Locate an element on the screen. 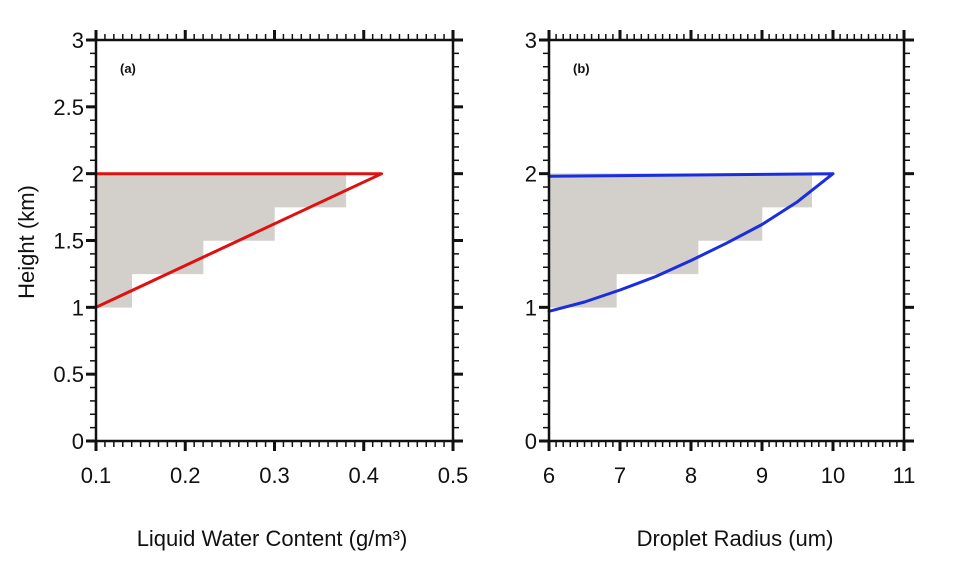 This screenshot has height=571, width=955. x-tick-label: 0.2 is located at coordinates (185, 475).